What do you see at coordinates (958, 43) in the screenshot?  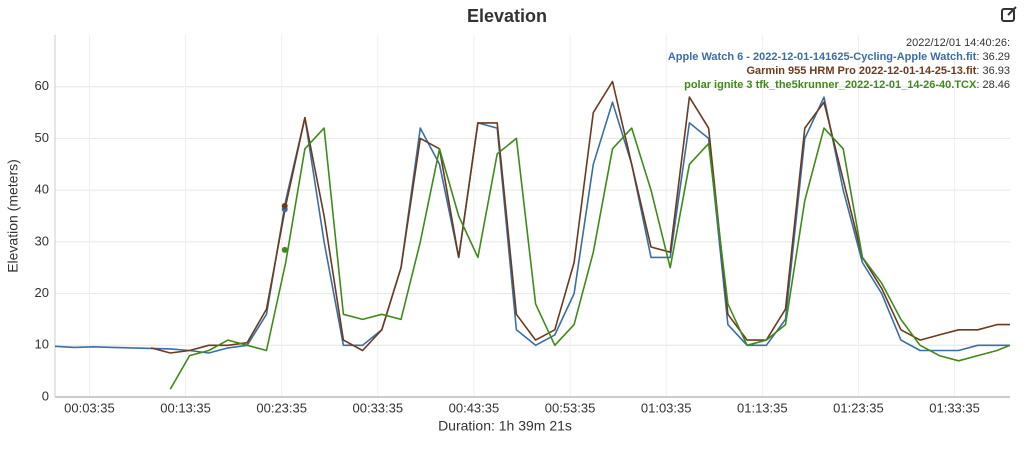 I see `hover-time: 2022/12/01 14:40:26:` at bounding box center [958, 43].